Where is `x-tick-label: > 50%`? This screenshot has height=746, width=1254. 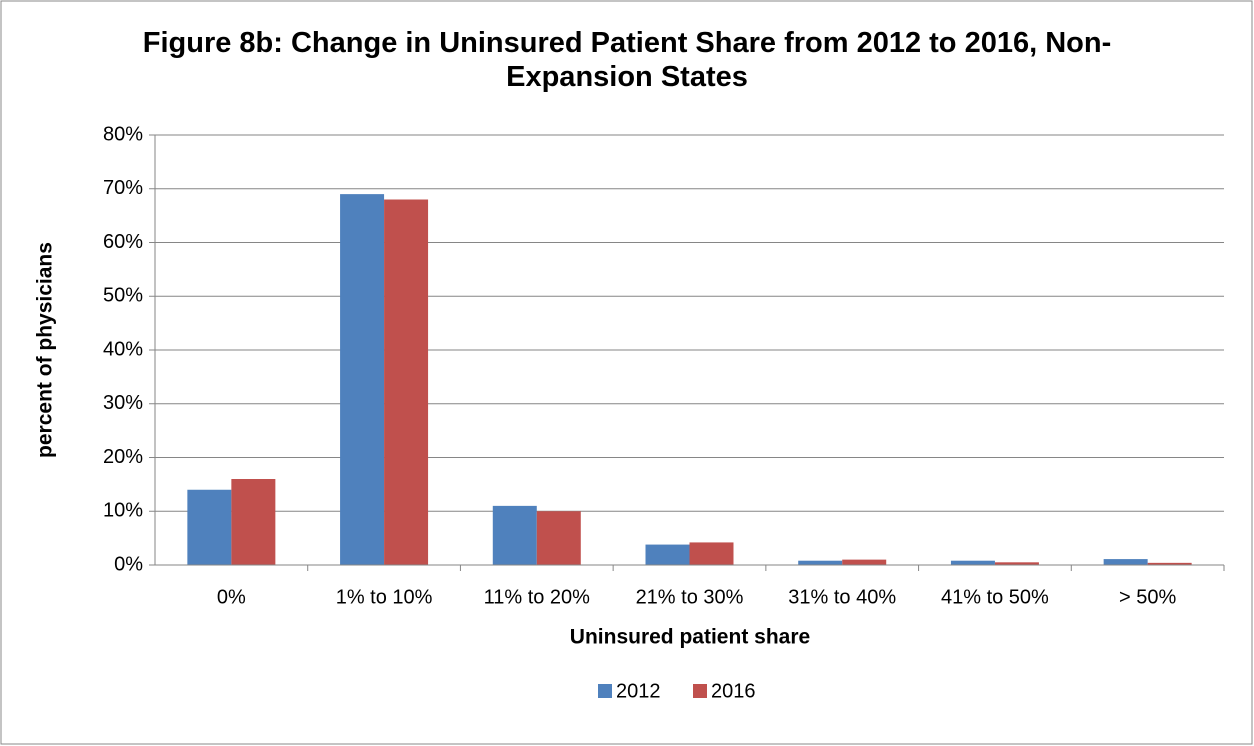
x-tick-label: > 50% is located at coordinates (1147, 597).